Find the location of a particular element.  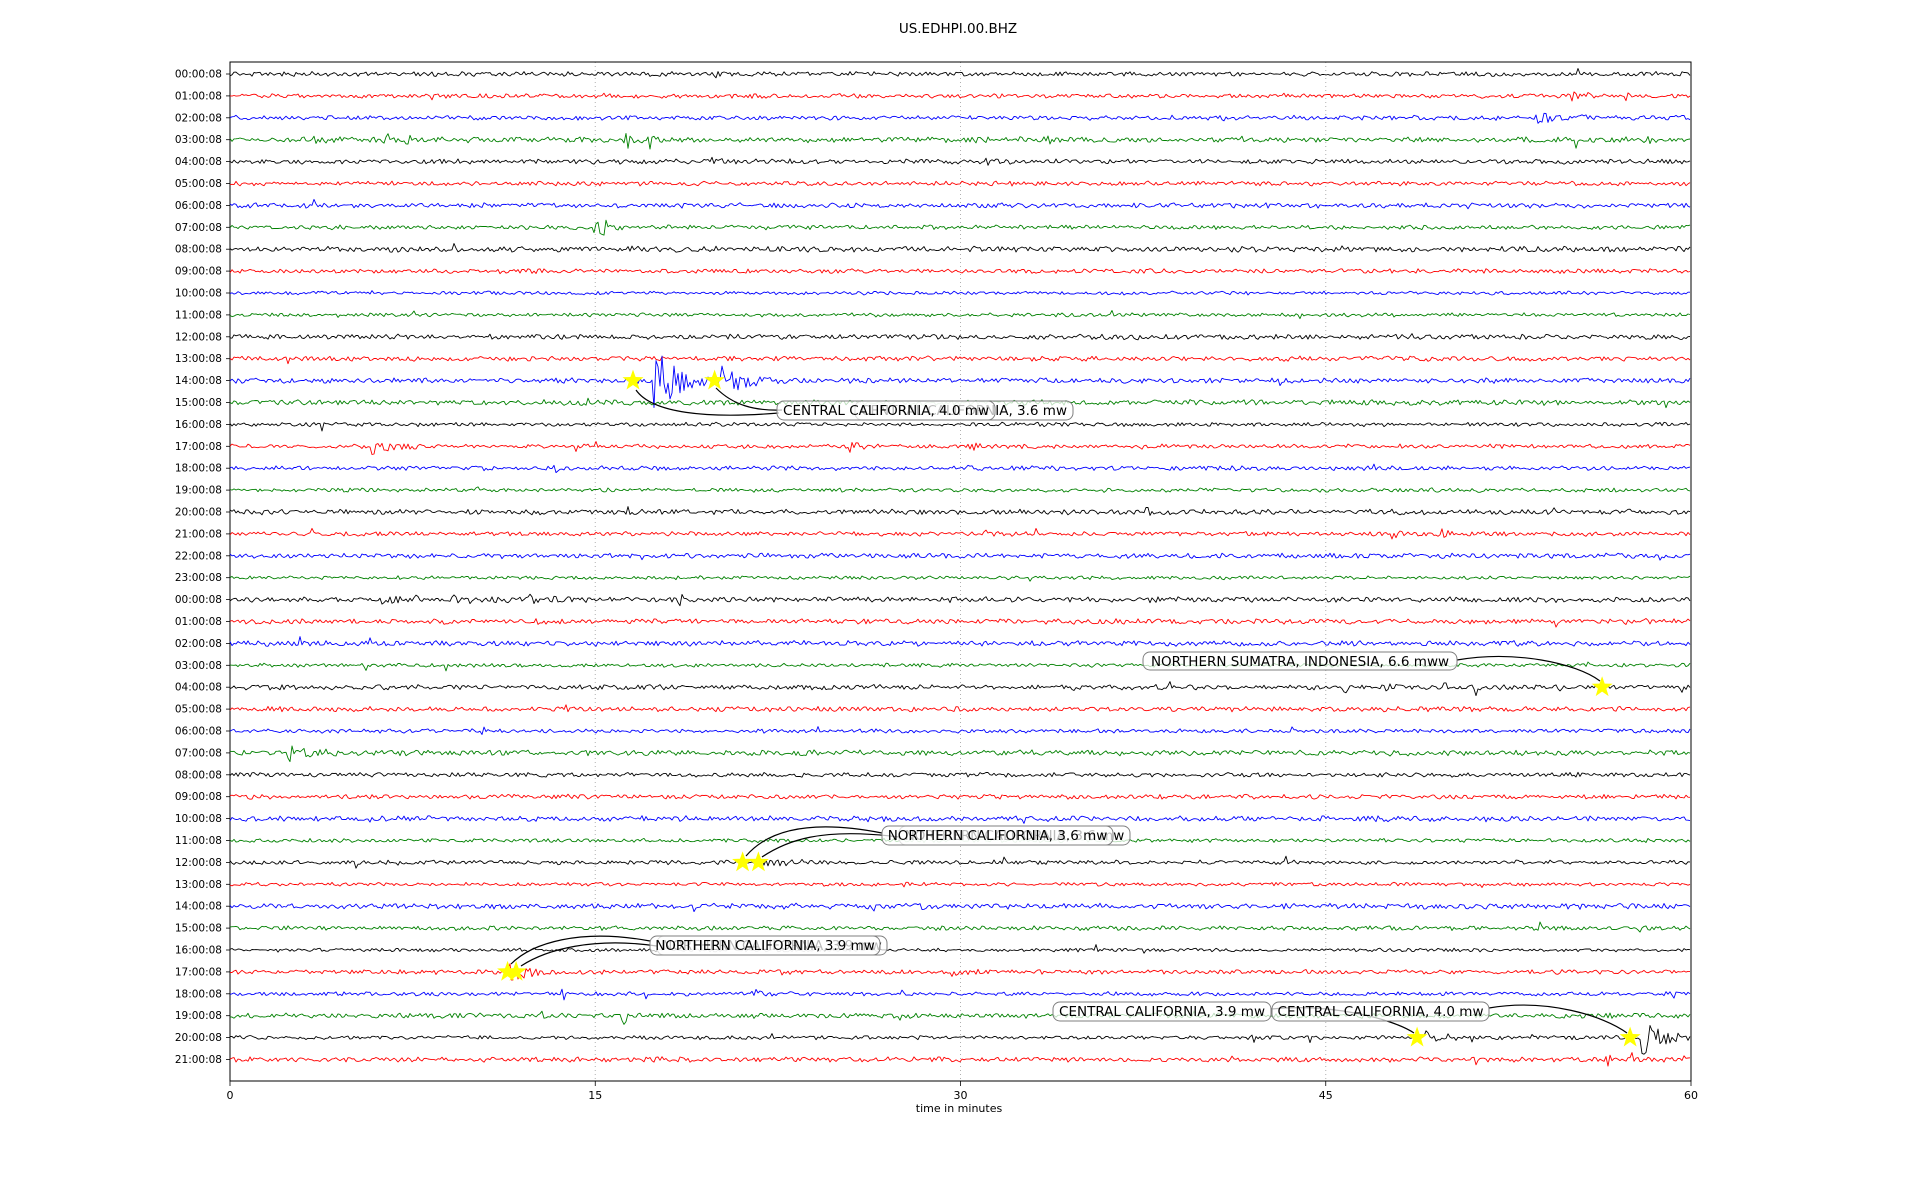

event-annotation: CENTRAL CALIFORNIA, 4.0 mw is located at coordinates (815, 405).